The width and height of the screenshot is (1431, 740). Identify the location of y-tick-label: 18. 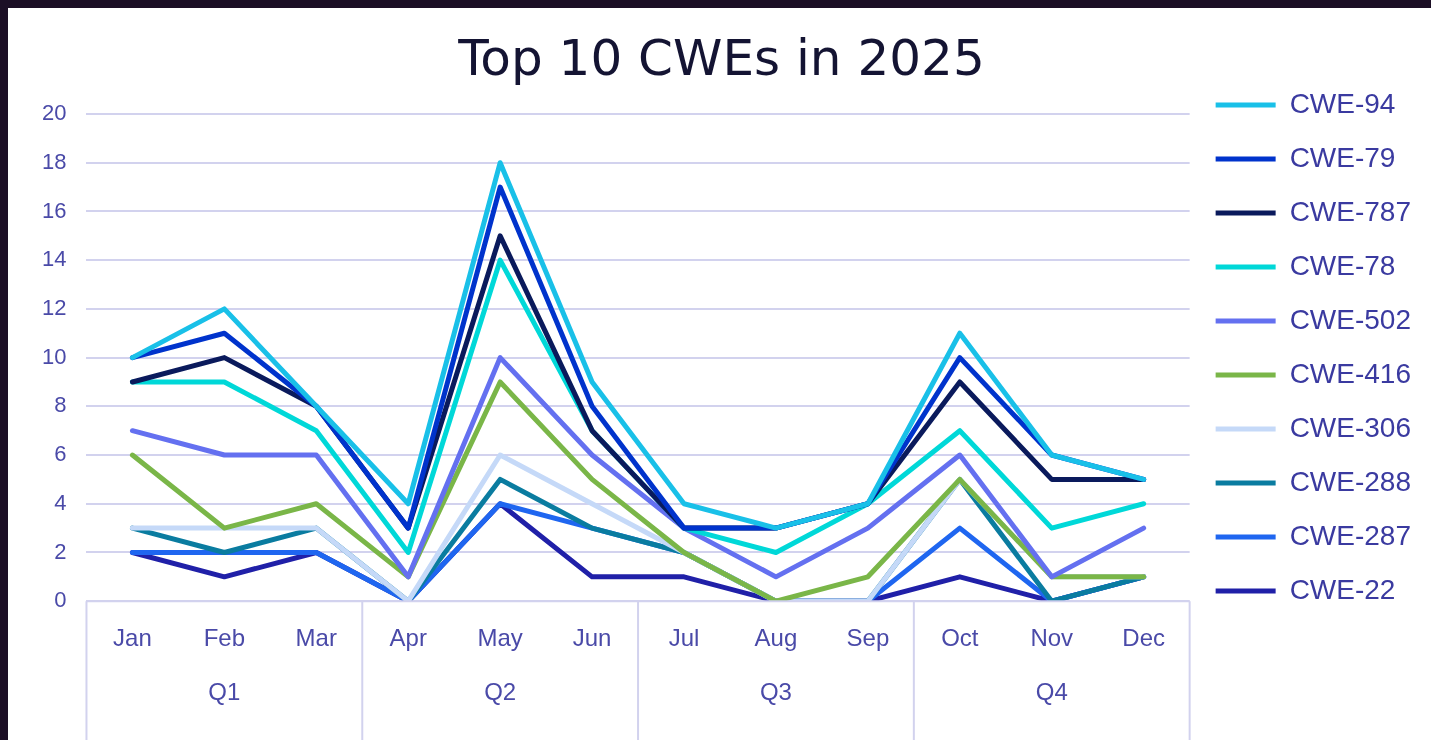
(54, 161).